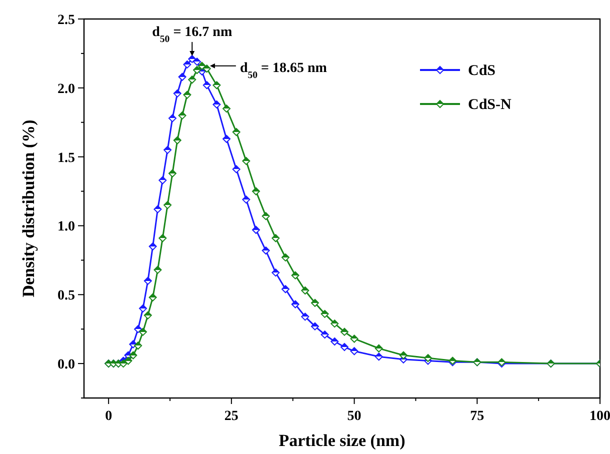 The image size is (610, 454). I want to click on annotation: d$_{50}$ = 18.65 nm, so click(284, 70).